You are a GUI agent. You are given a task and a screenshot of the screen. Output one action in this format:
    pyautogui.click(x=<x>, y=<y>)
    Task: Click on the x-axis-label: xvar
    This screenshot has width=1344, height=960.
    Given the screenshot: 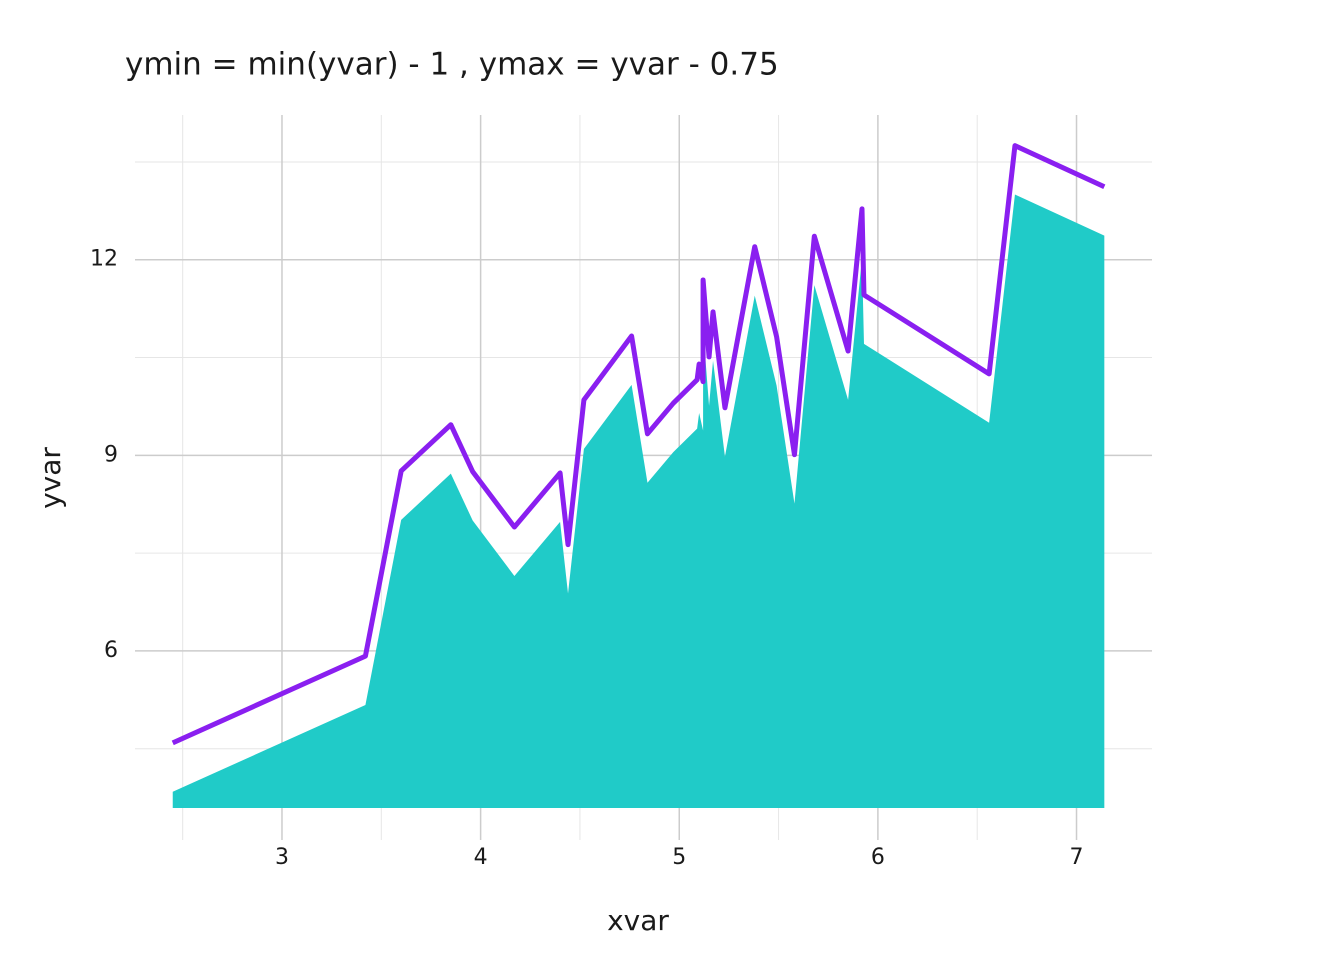 What is the action you would take?
    pyautogui.click(x=638, y=920)
    